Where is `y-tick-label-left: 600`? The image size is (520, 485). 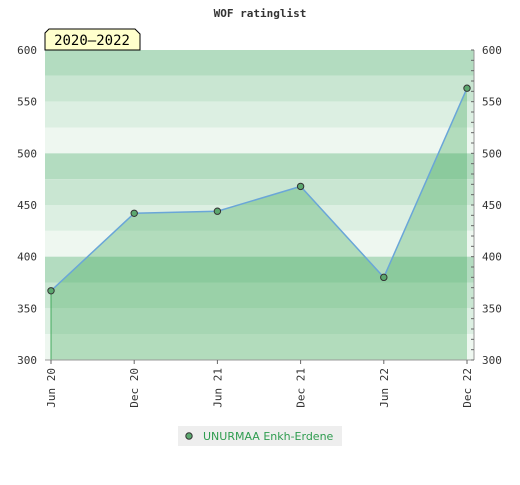
y-tick-label-left: 600 is located at coordinates (27, 50).